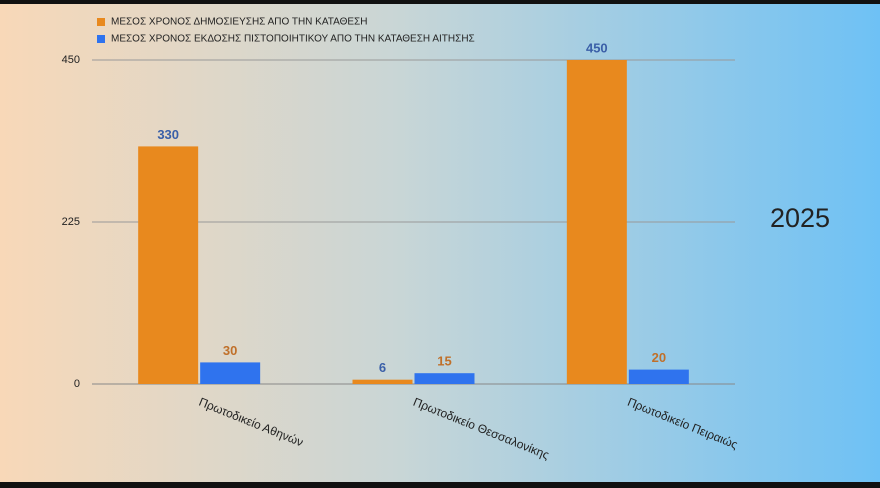  Describe the element at coordinates (71, 60) in the screenshot. I see `y-tick-label: 450` at that location.